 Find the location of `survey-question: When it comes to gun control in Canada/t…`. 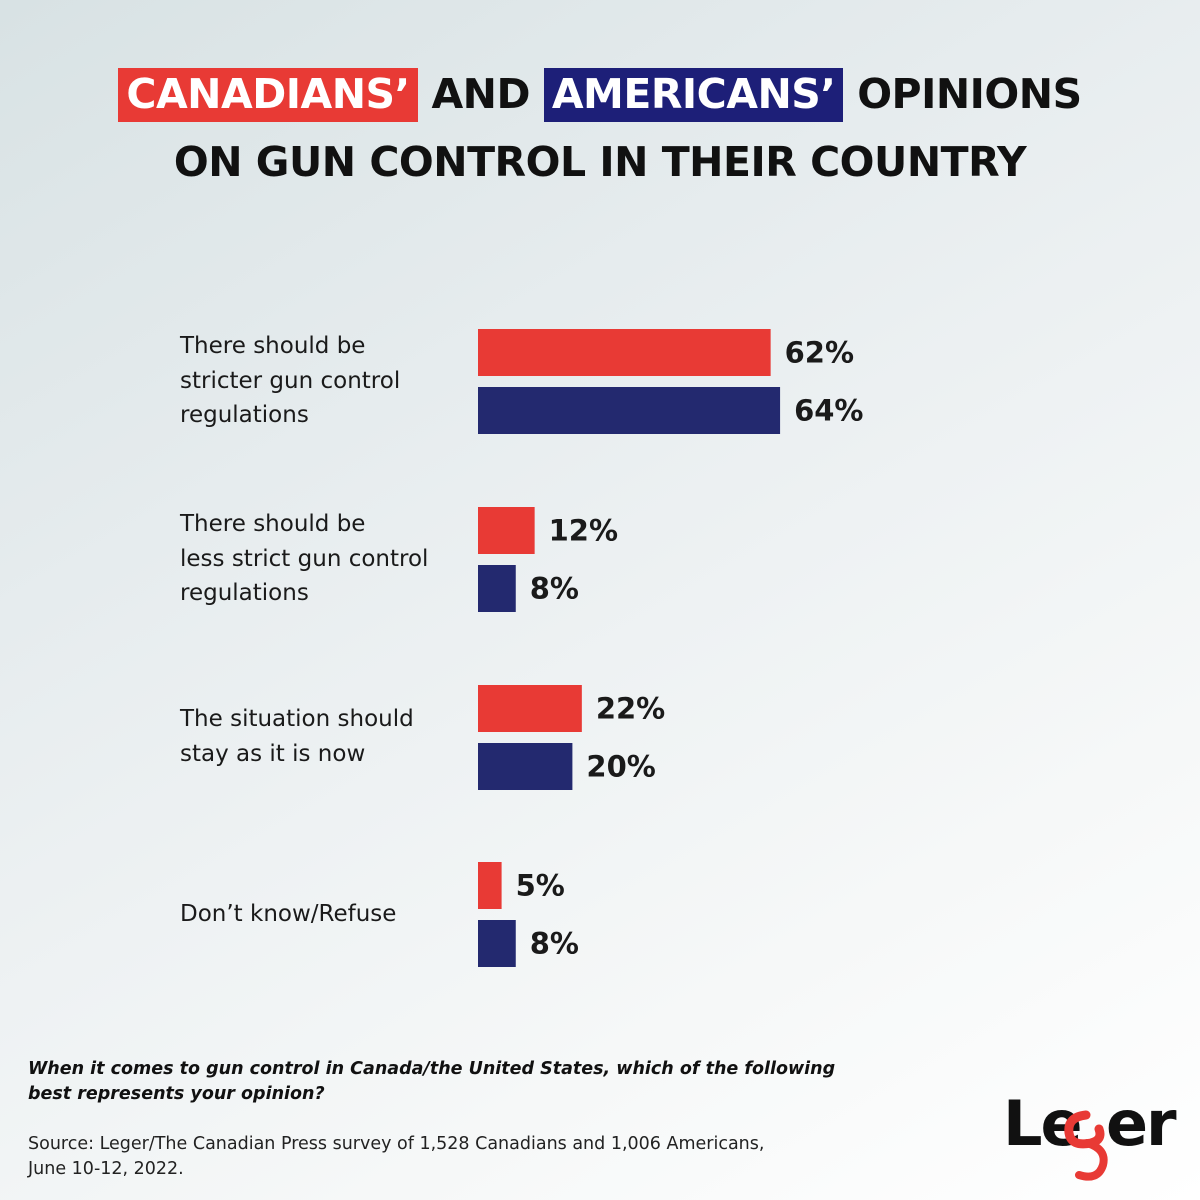

survey-question: When it comes to gun control in Canada/t… is located at coordinates (432, 1081).